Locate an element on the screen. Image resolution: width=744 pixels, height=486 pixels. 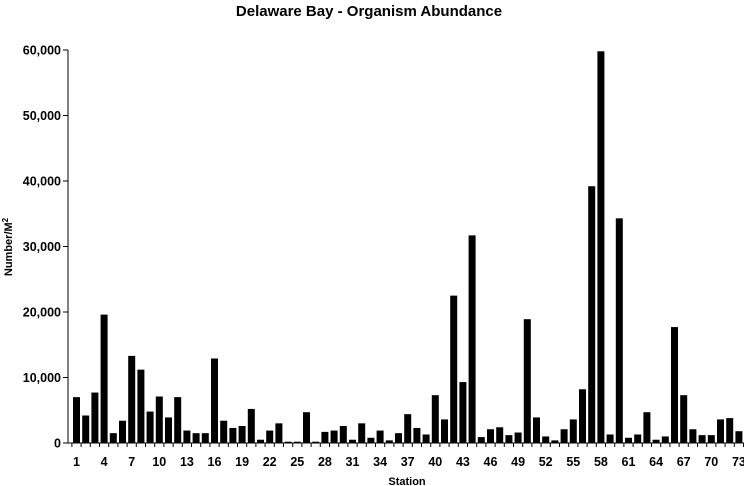
x-tick-label: 34 is located at coordinates (380, 462).